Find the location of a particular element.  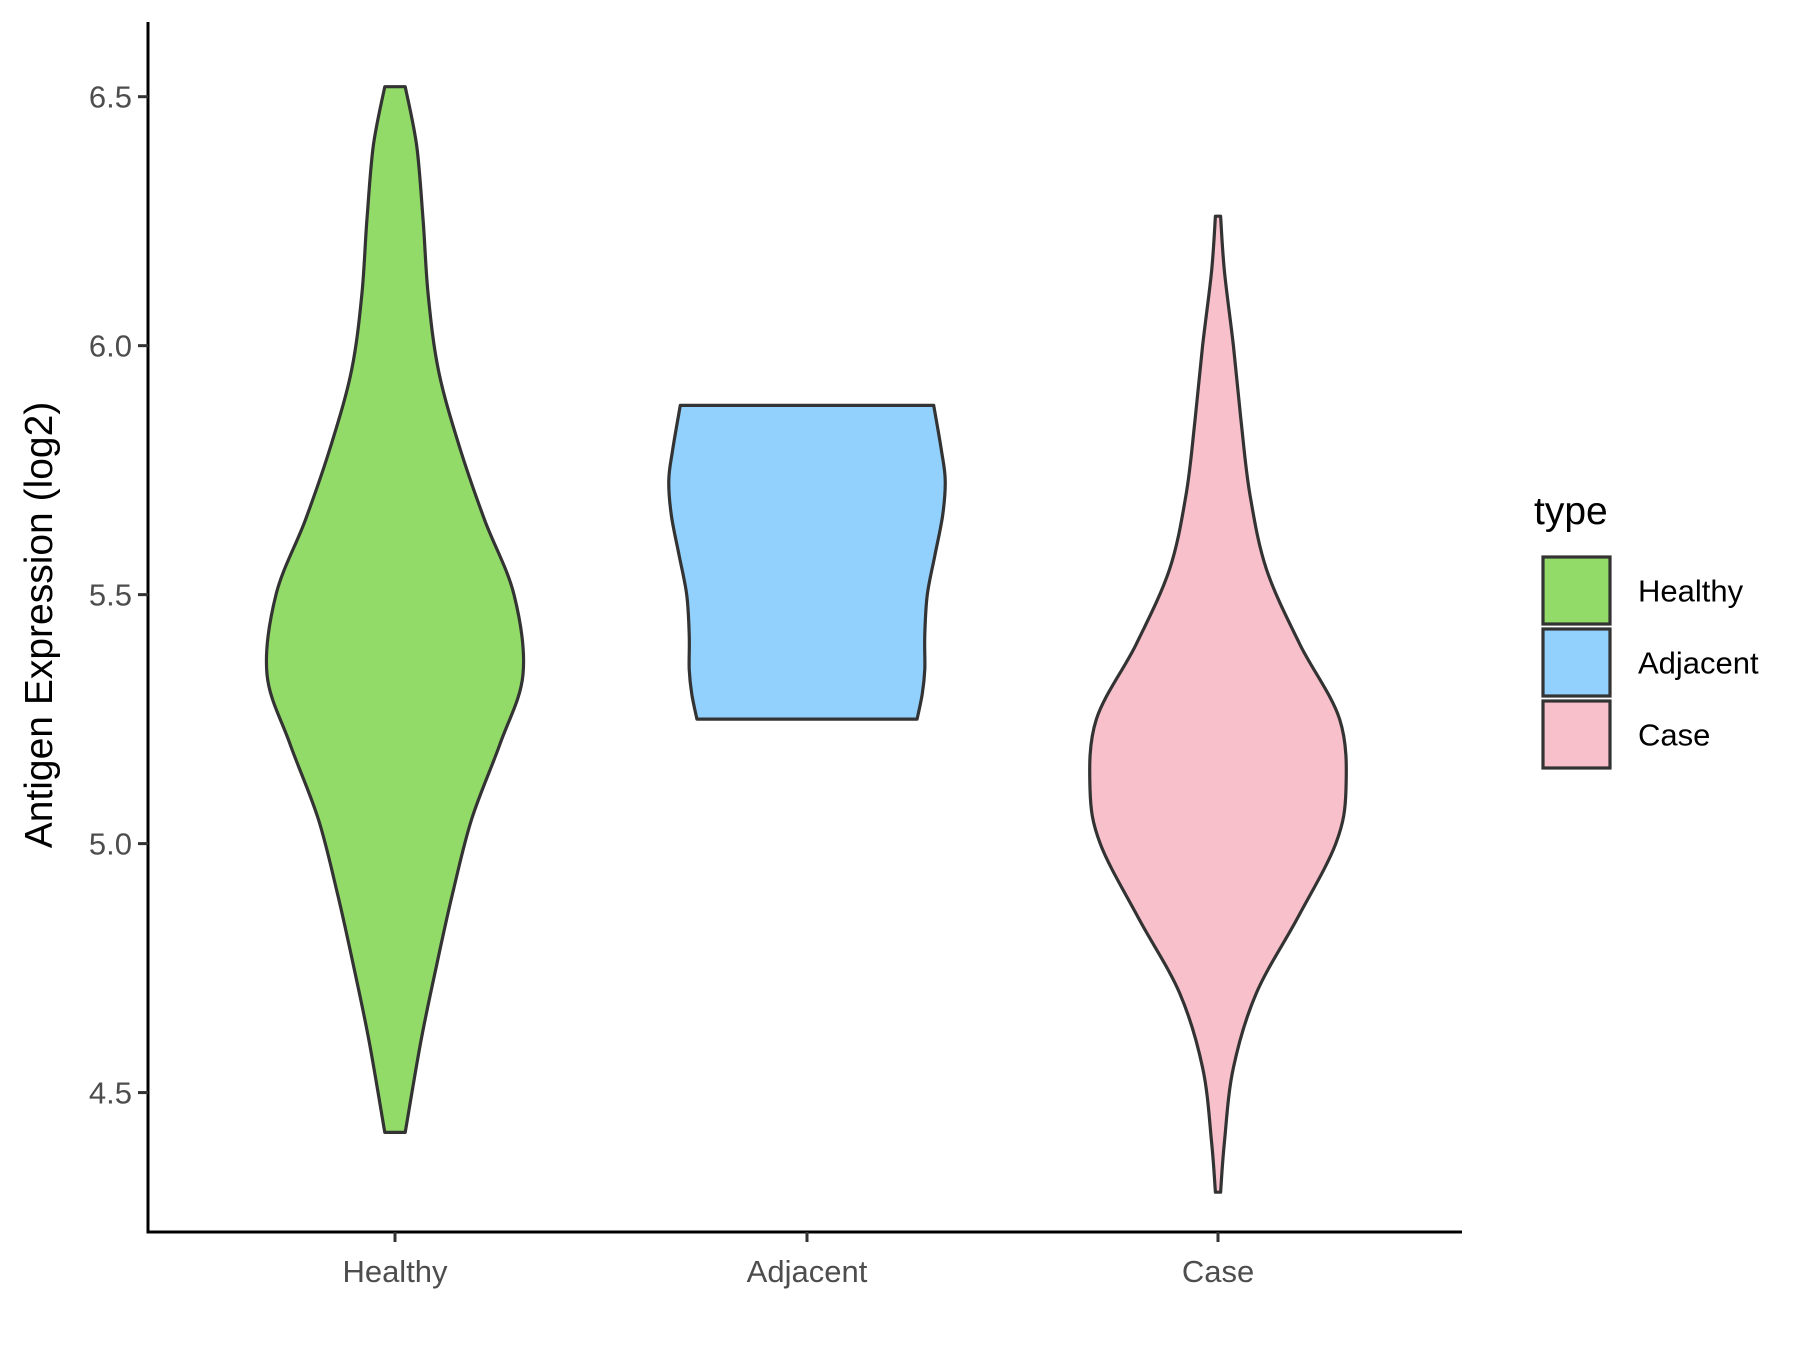

y-ticks: 4.5 5.0 5.5 6.0 6.5 is located at coordinates (118, 595).